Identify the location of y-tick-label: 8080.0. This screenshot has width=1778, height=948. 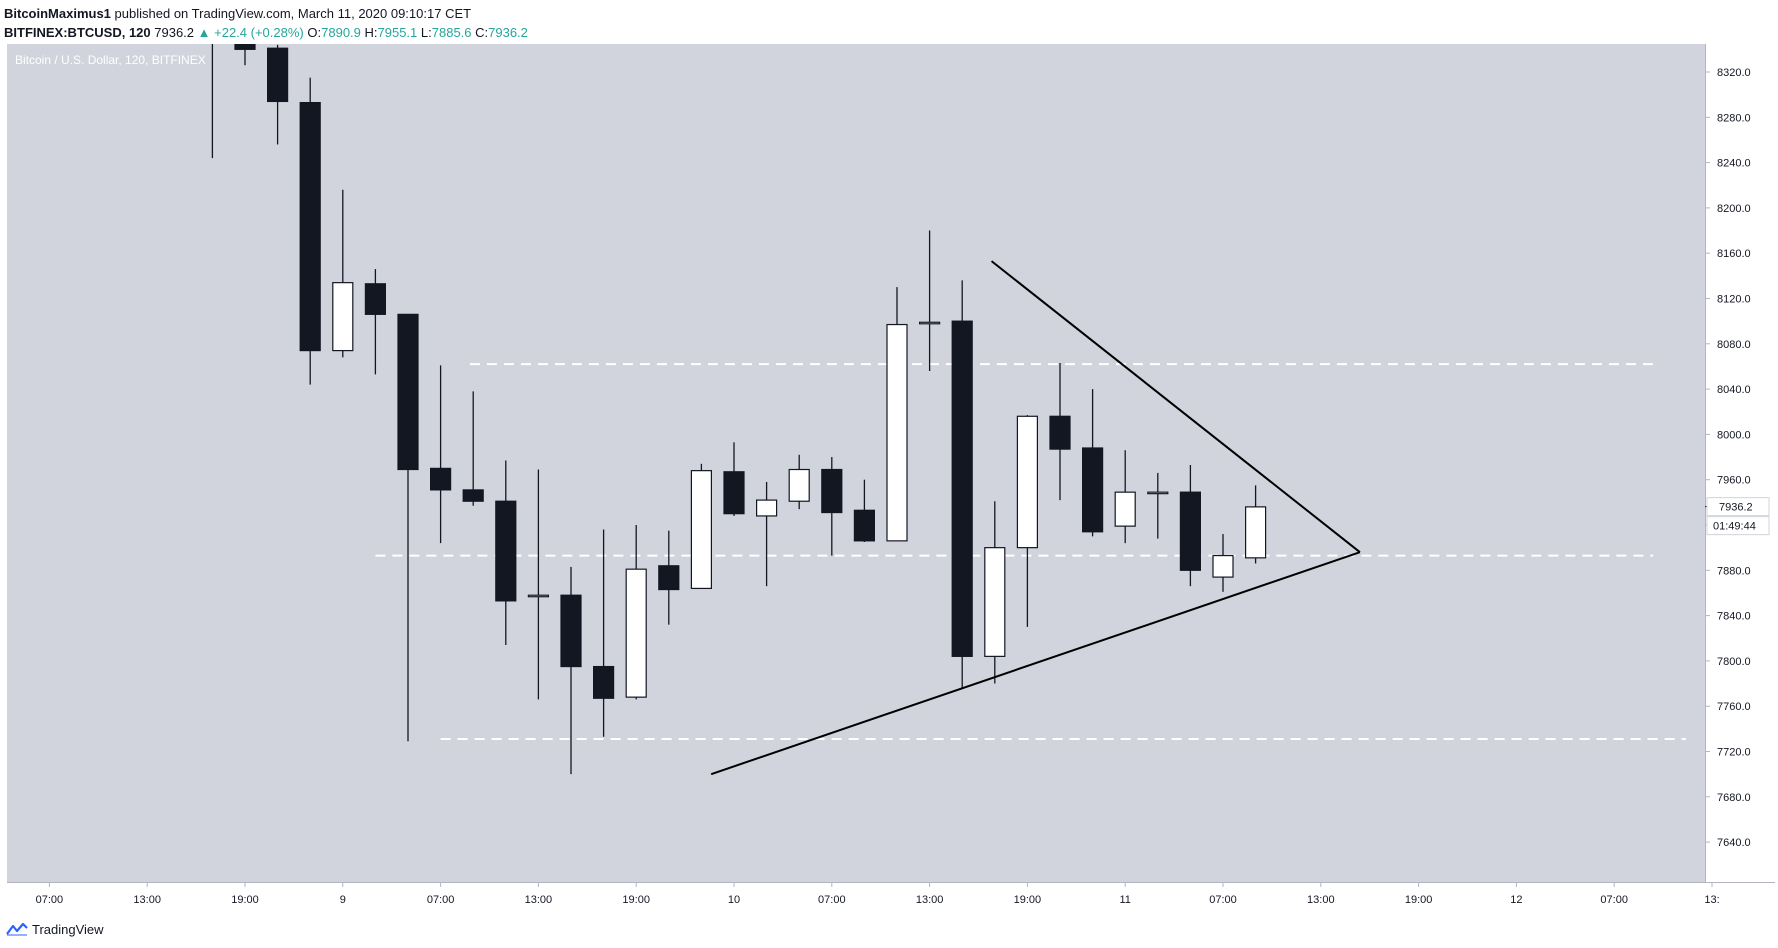
(1734, 345).